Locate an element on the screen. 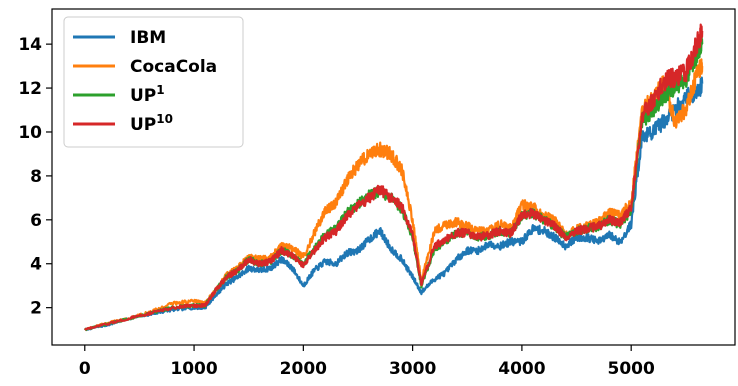 This screenshot has width=738, height=386. x-tick-label: 0 is located at coordinates (85, 369).